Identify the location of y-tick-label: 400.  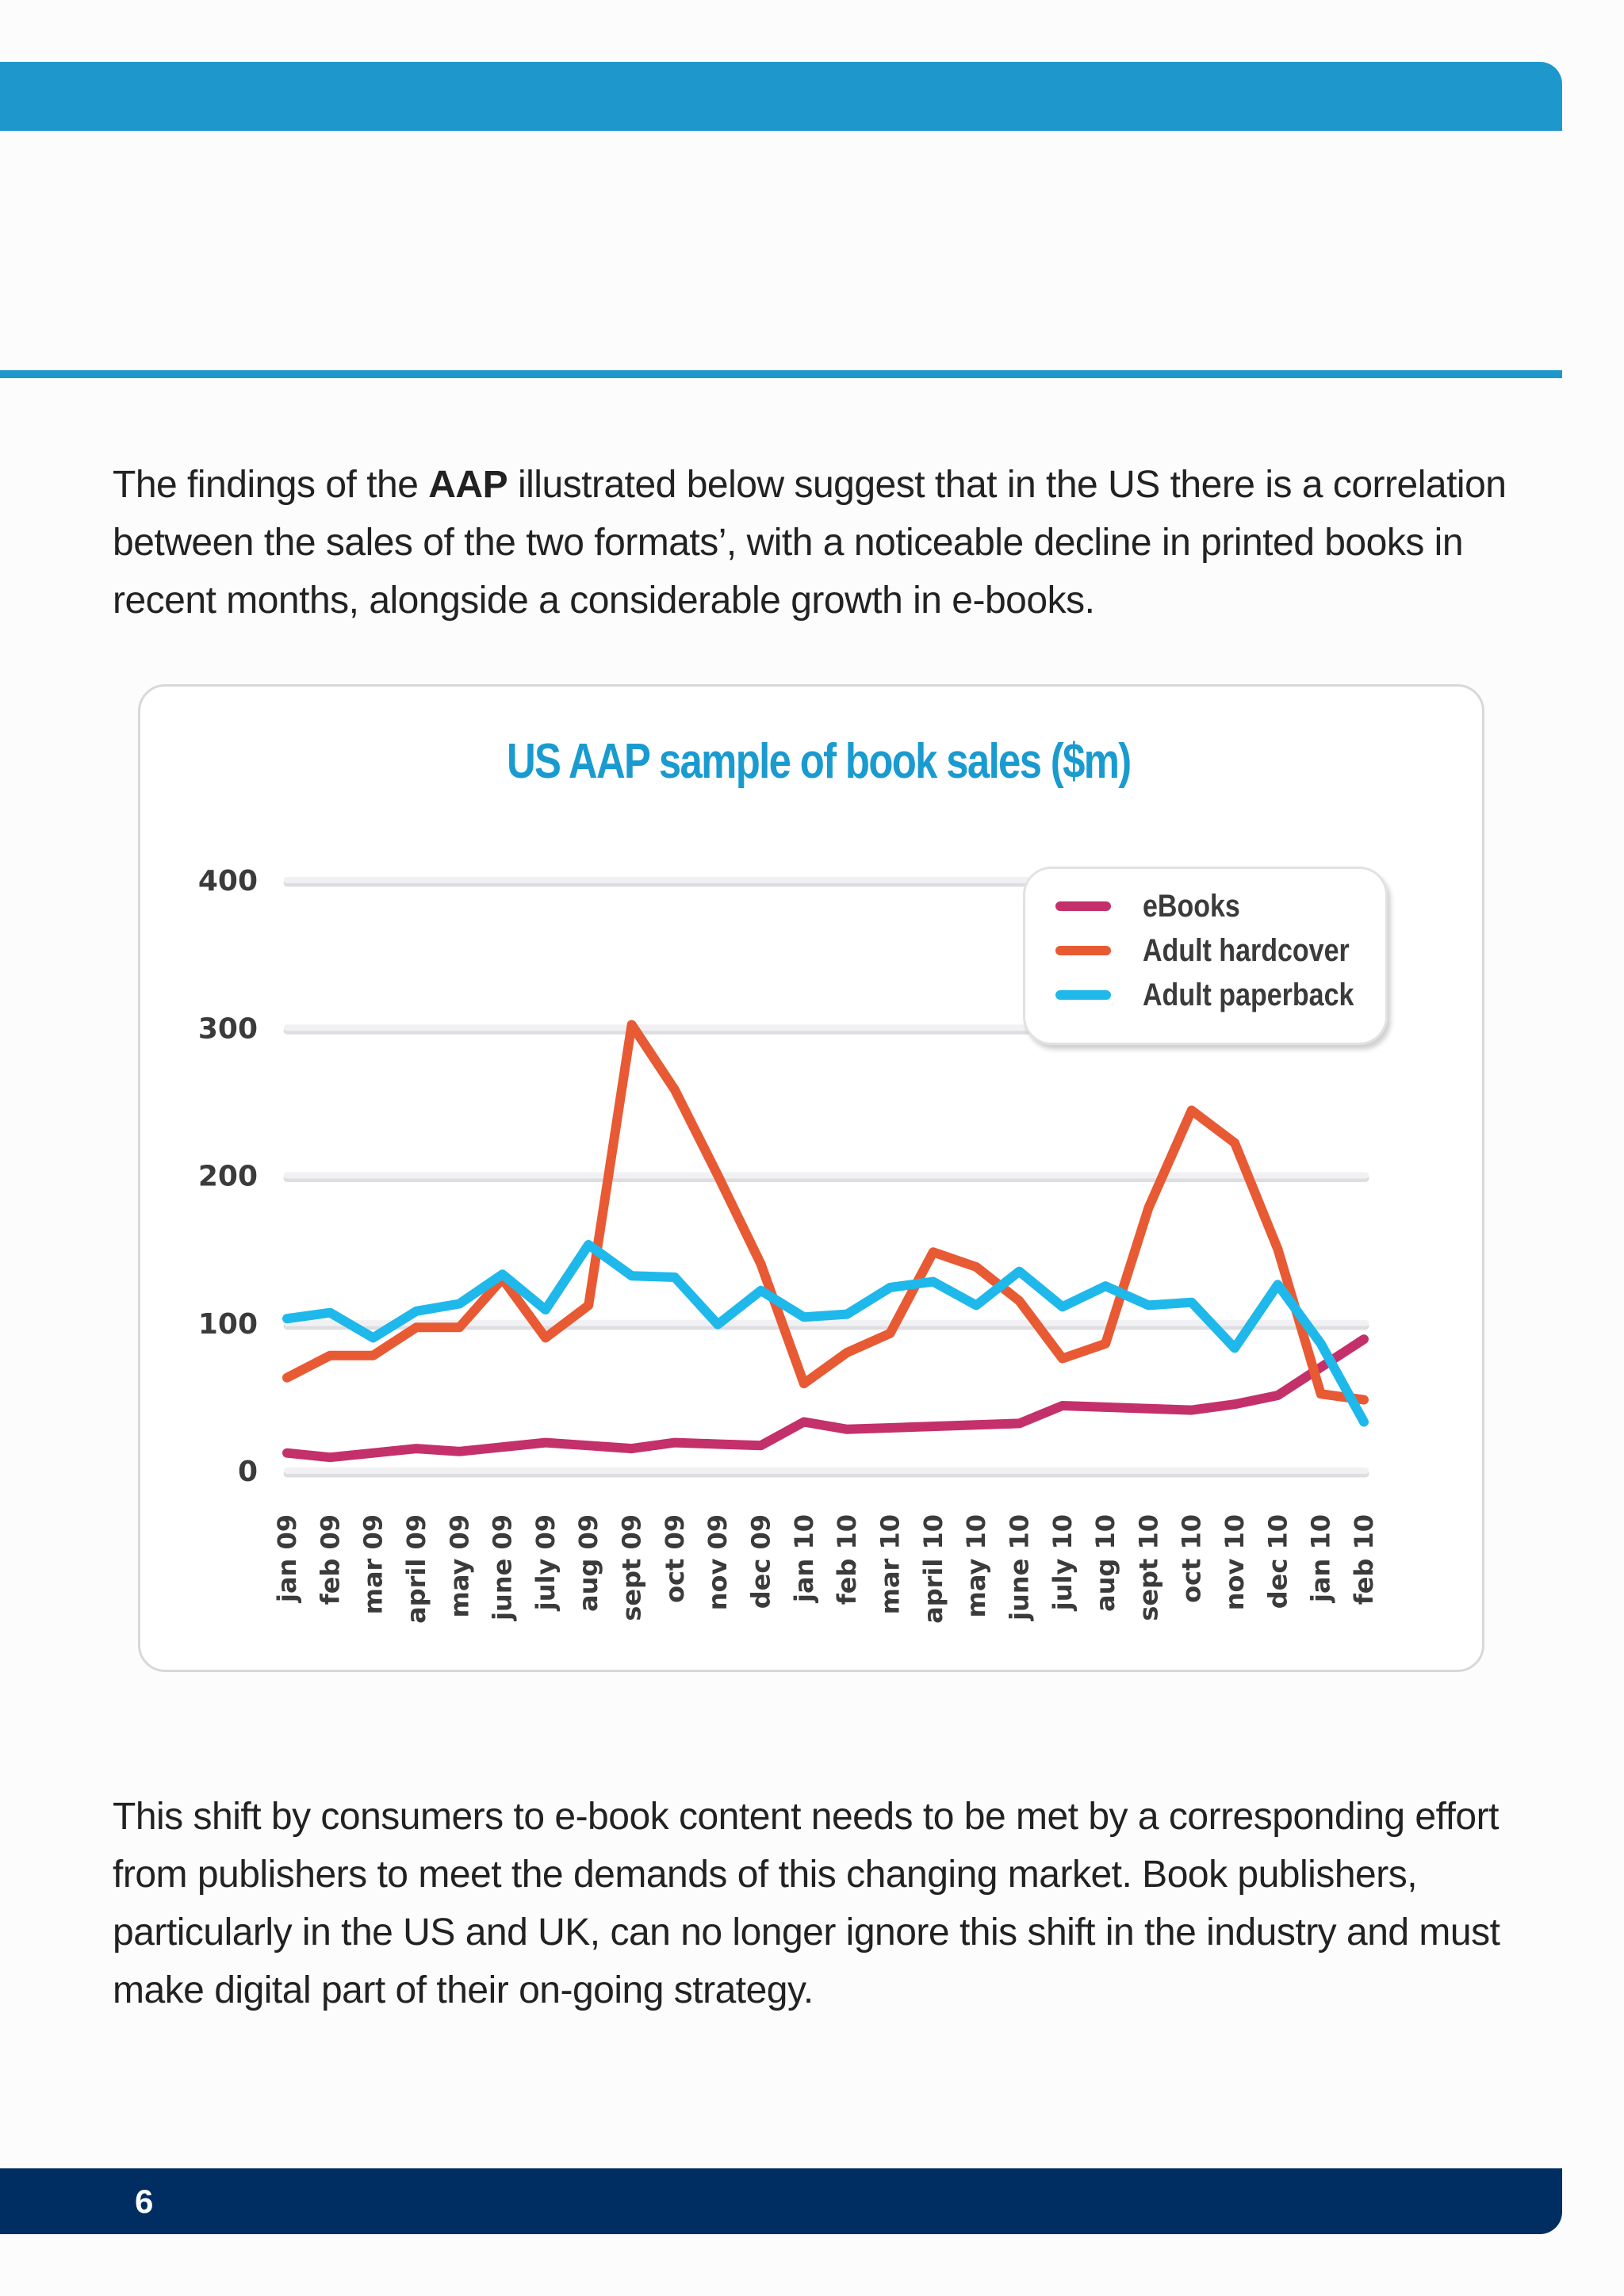
(228, 881).